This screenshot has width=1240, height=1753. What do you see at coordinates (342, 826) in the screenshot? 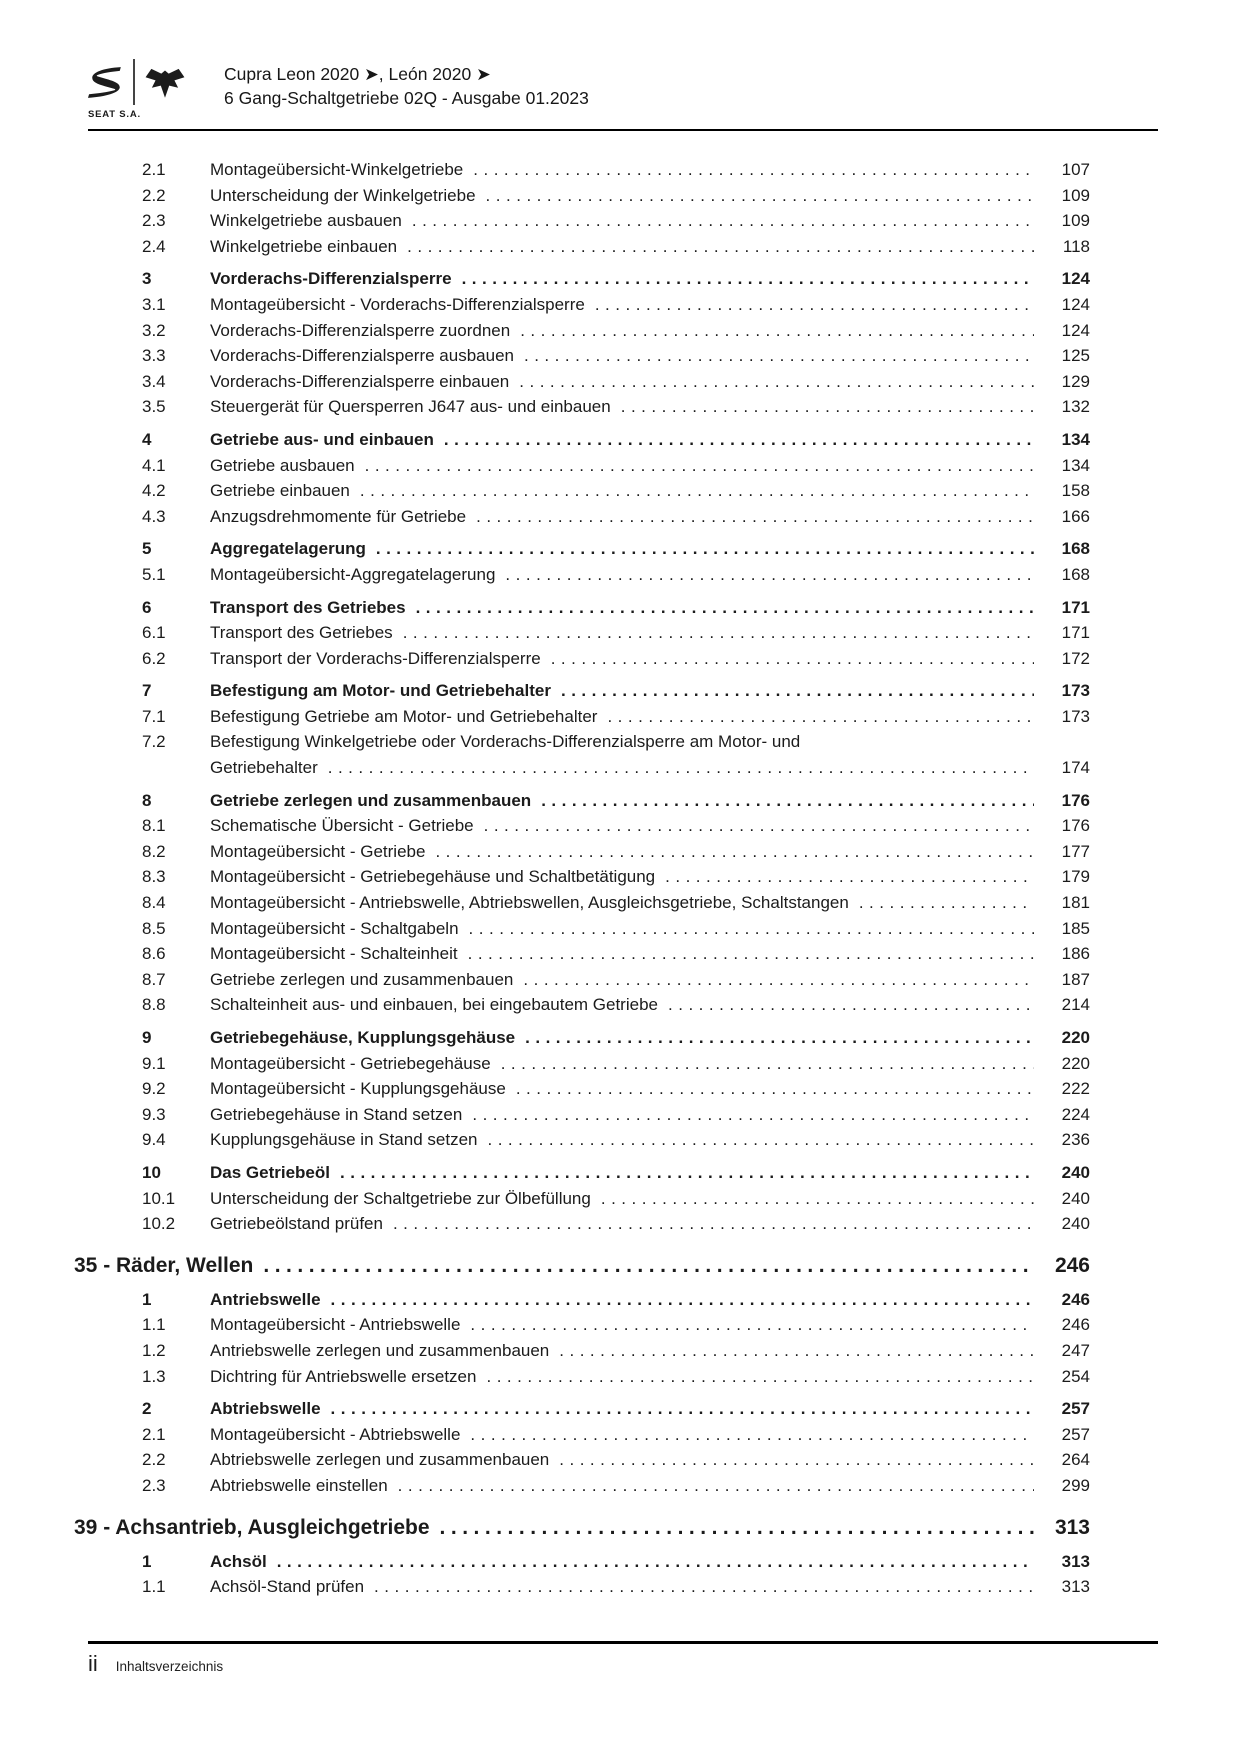
I see `toc-entry-title: Schematische Übersicht - Getriebe` at bounding box center [342, 826].